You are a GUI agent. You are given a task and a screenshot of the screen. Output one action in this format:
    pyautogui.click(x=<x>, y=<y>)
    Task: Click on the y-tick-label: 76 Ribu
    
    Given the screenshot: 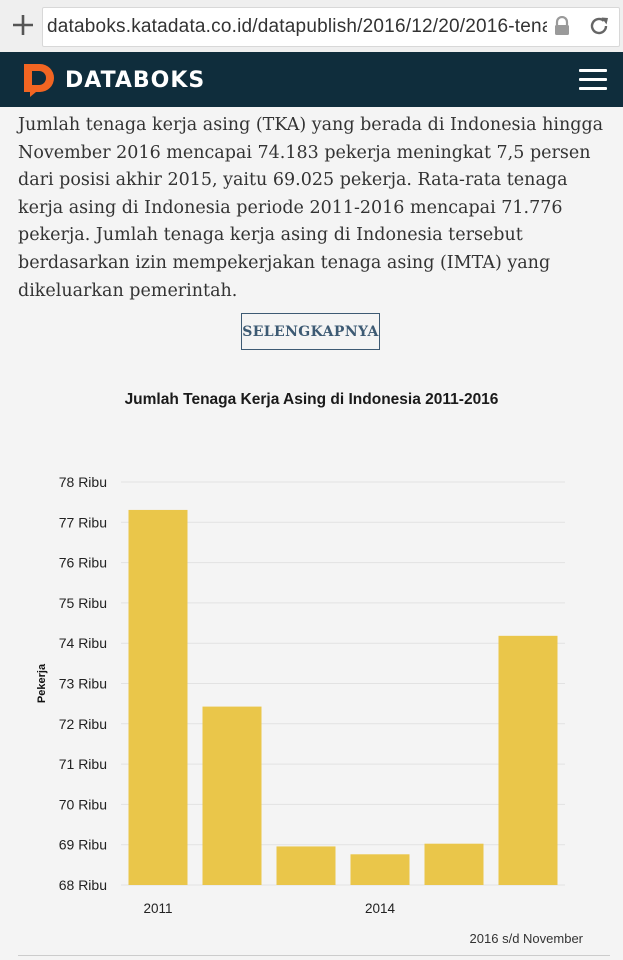 What is the action you would take?
    pyautogui.click(x=83, y=563)
    